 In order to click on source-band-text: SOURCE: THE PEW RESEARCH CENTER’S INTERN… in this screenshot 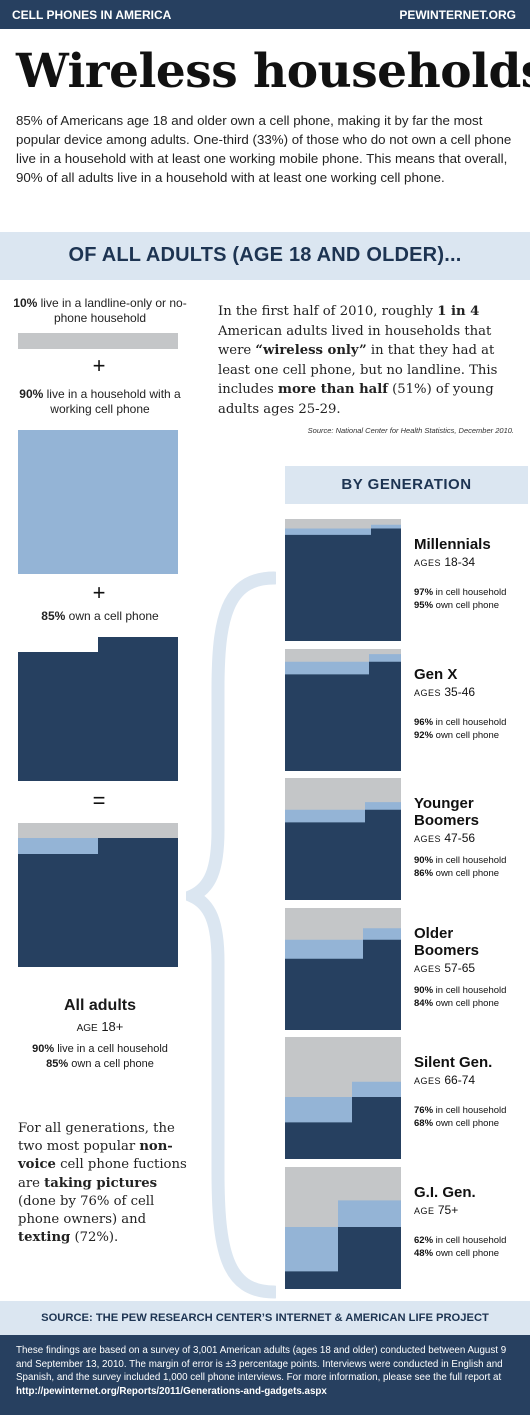, I will do `click(265, 1318)`.